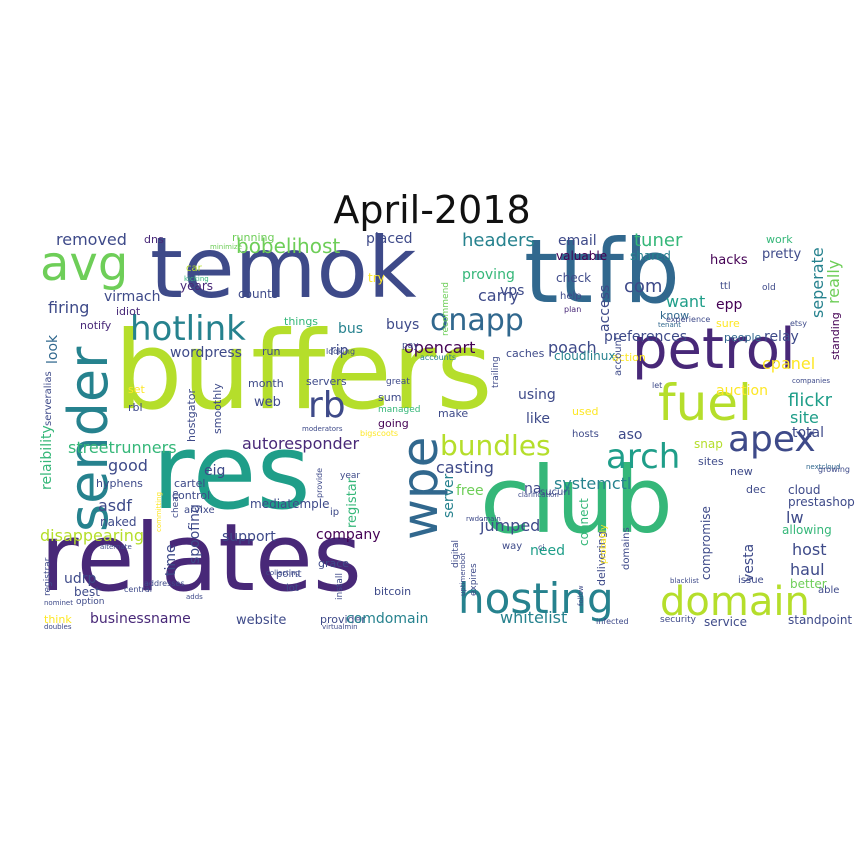 This screenshot has height=864, width=864. I want to click on cloud-word: poach, so click(572, 347).